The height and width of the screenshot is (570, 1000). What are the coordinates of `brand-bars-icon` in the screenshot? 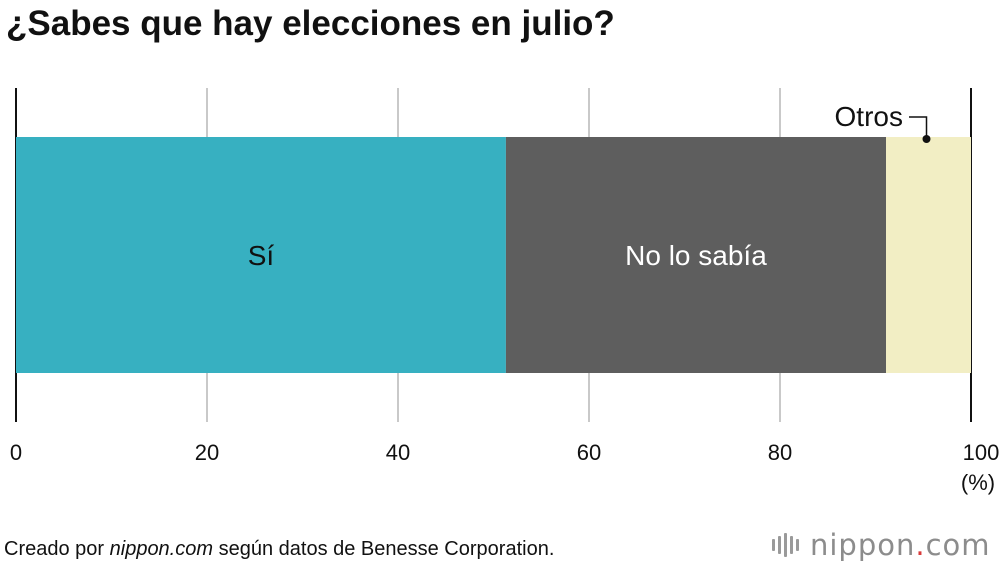 It's located at (787, 545).